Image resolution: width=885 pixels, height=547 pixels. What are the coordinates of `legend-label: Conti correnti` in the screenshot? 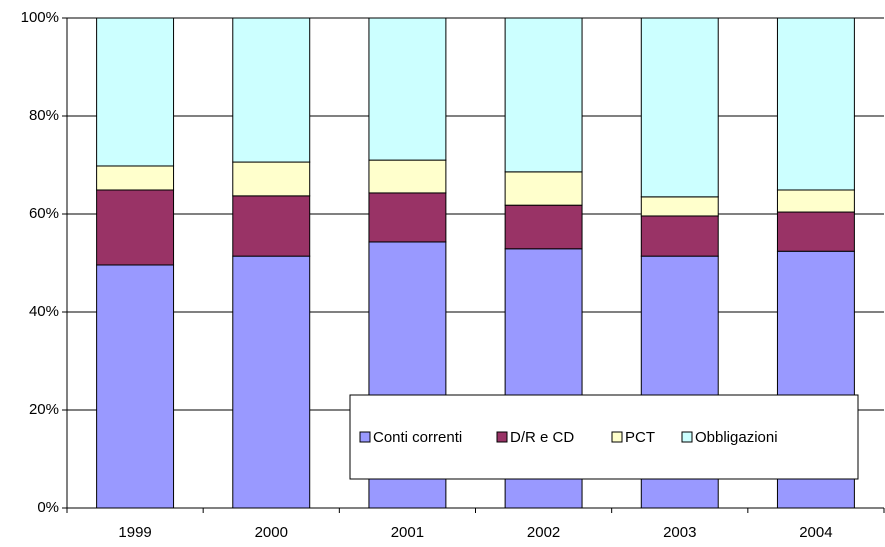 It's located at (417, 437).